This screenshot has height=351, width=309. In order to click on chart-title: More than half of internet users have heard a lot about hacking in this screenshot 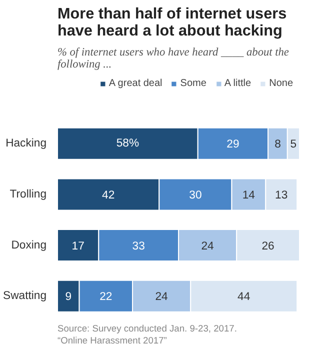, I will do `click(172, 23)`.